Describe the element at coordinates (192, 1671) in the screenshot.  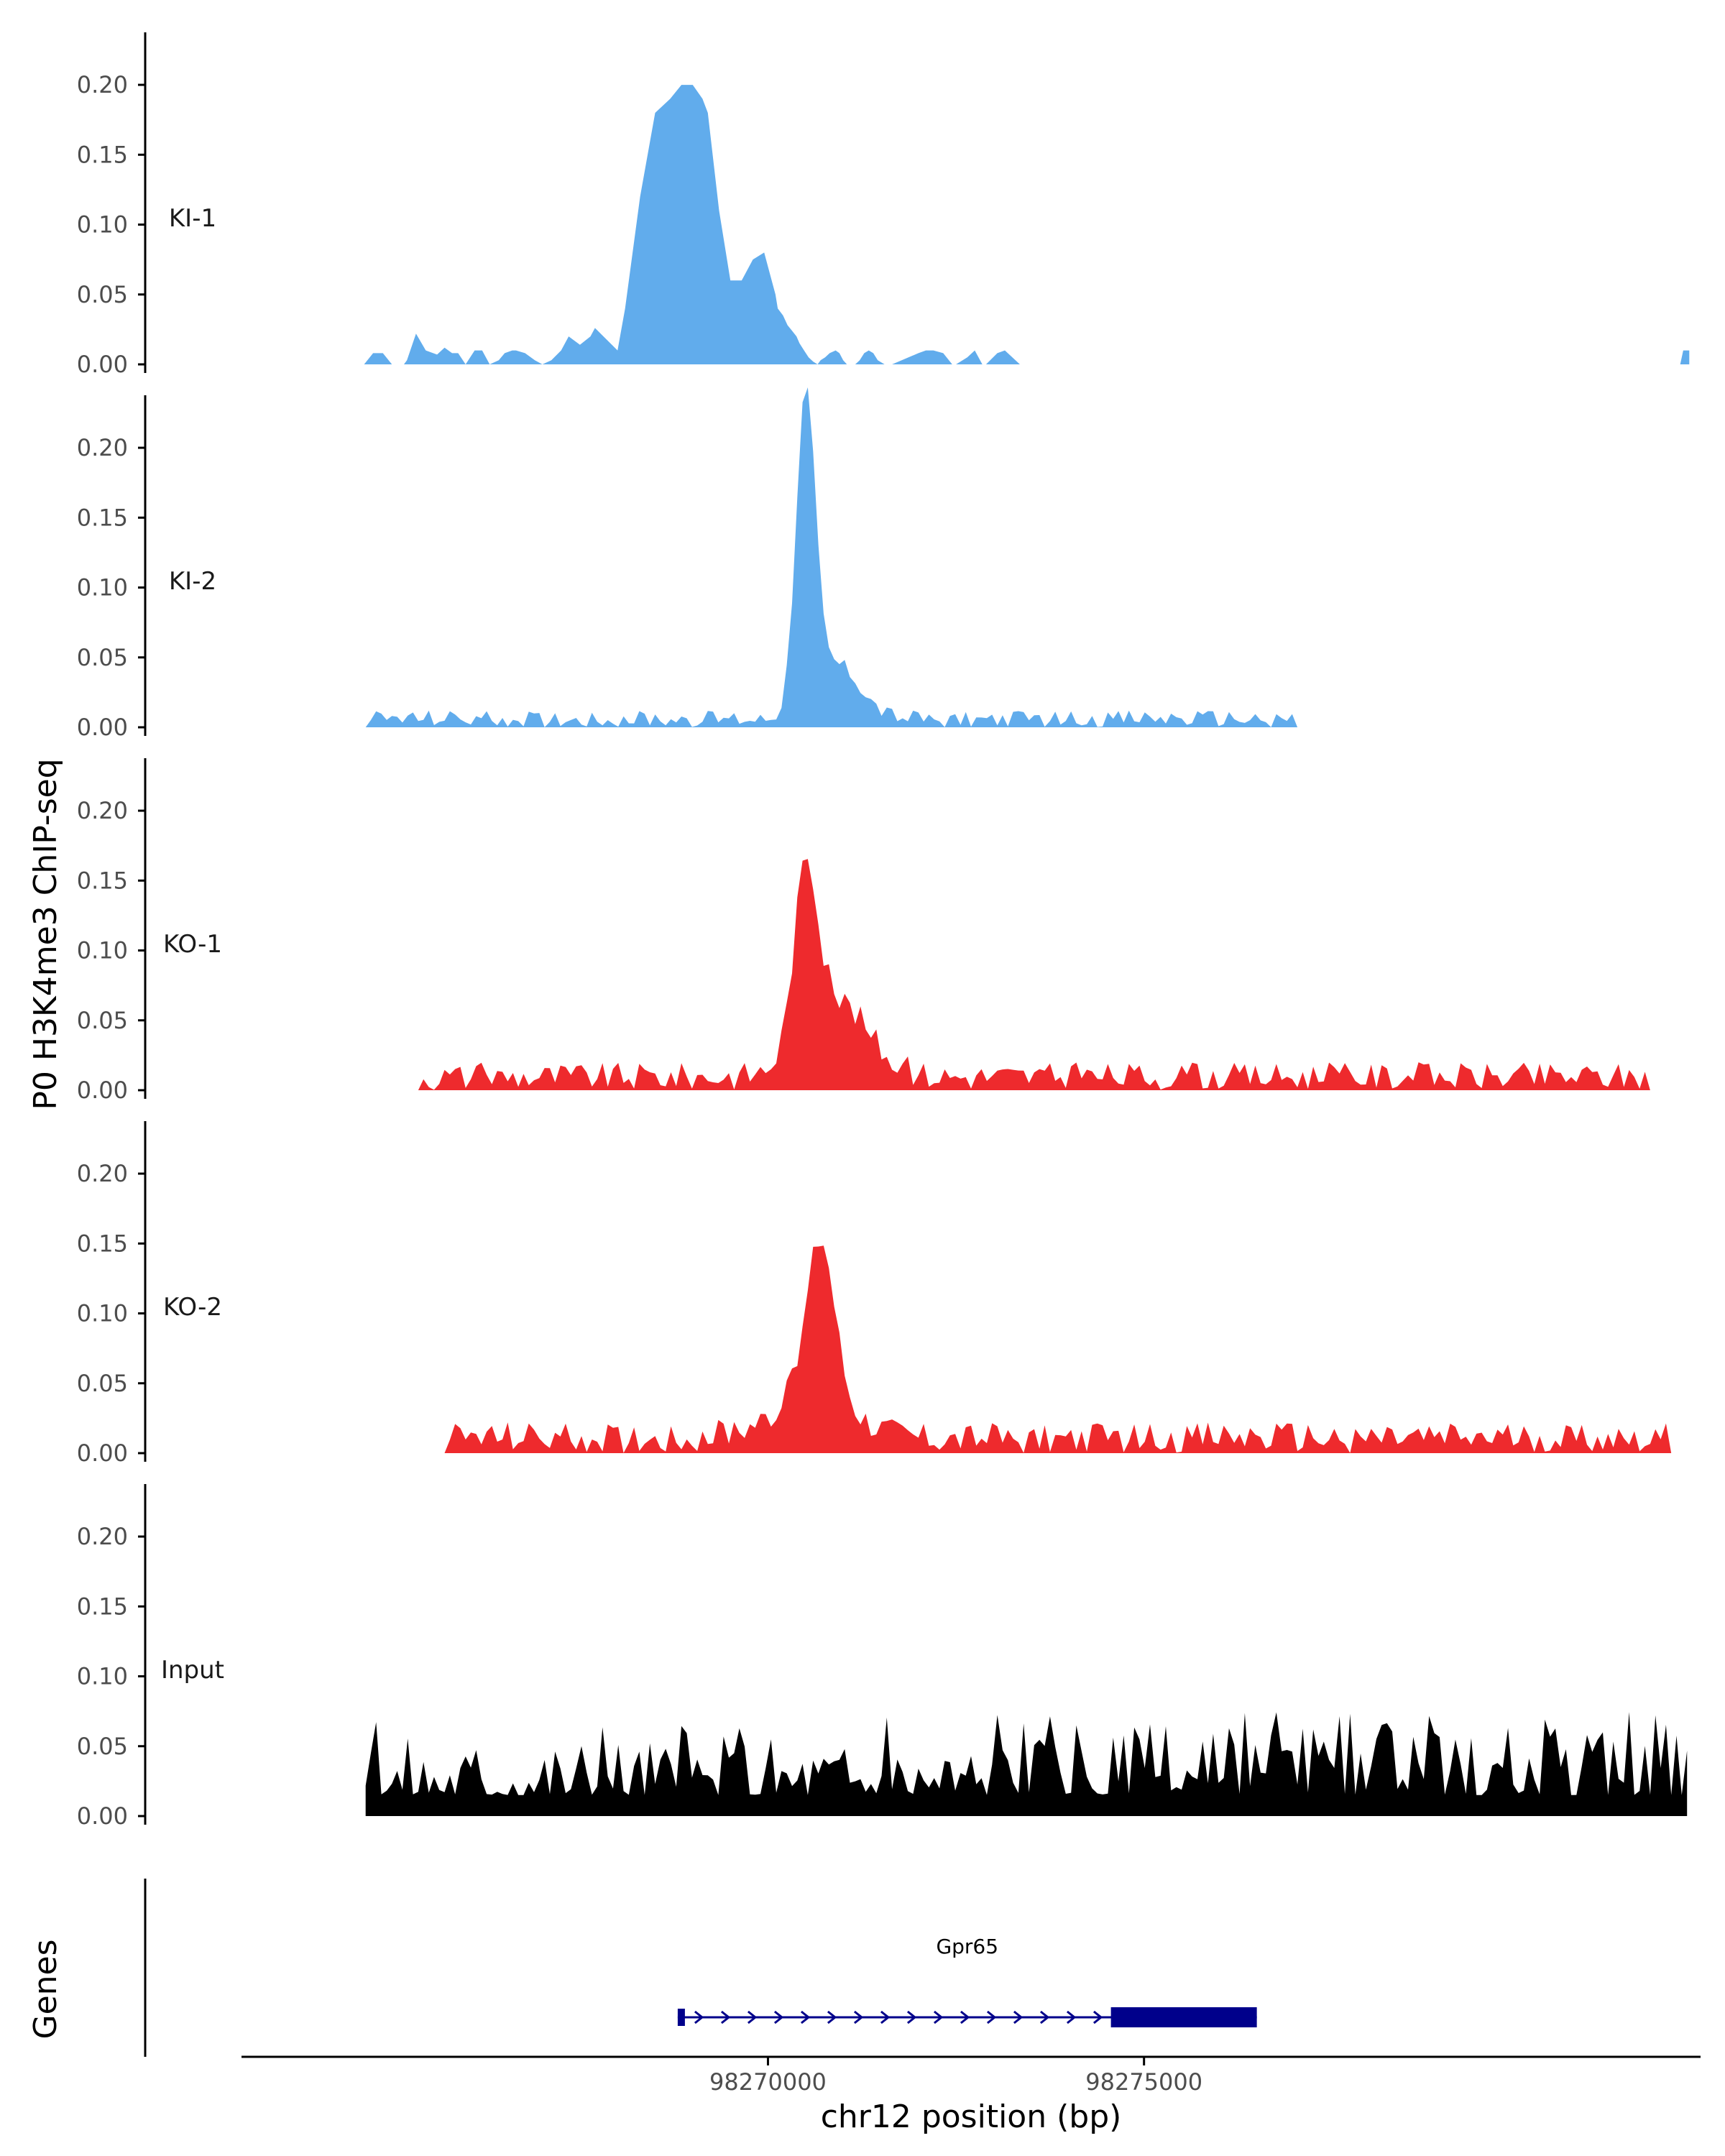
I see `track-label: Input` at that location.